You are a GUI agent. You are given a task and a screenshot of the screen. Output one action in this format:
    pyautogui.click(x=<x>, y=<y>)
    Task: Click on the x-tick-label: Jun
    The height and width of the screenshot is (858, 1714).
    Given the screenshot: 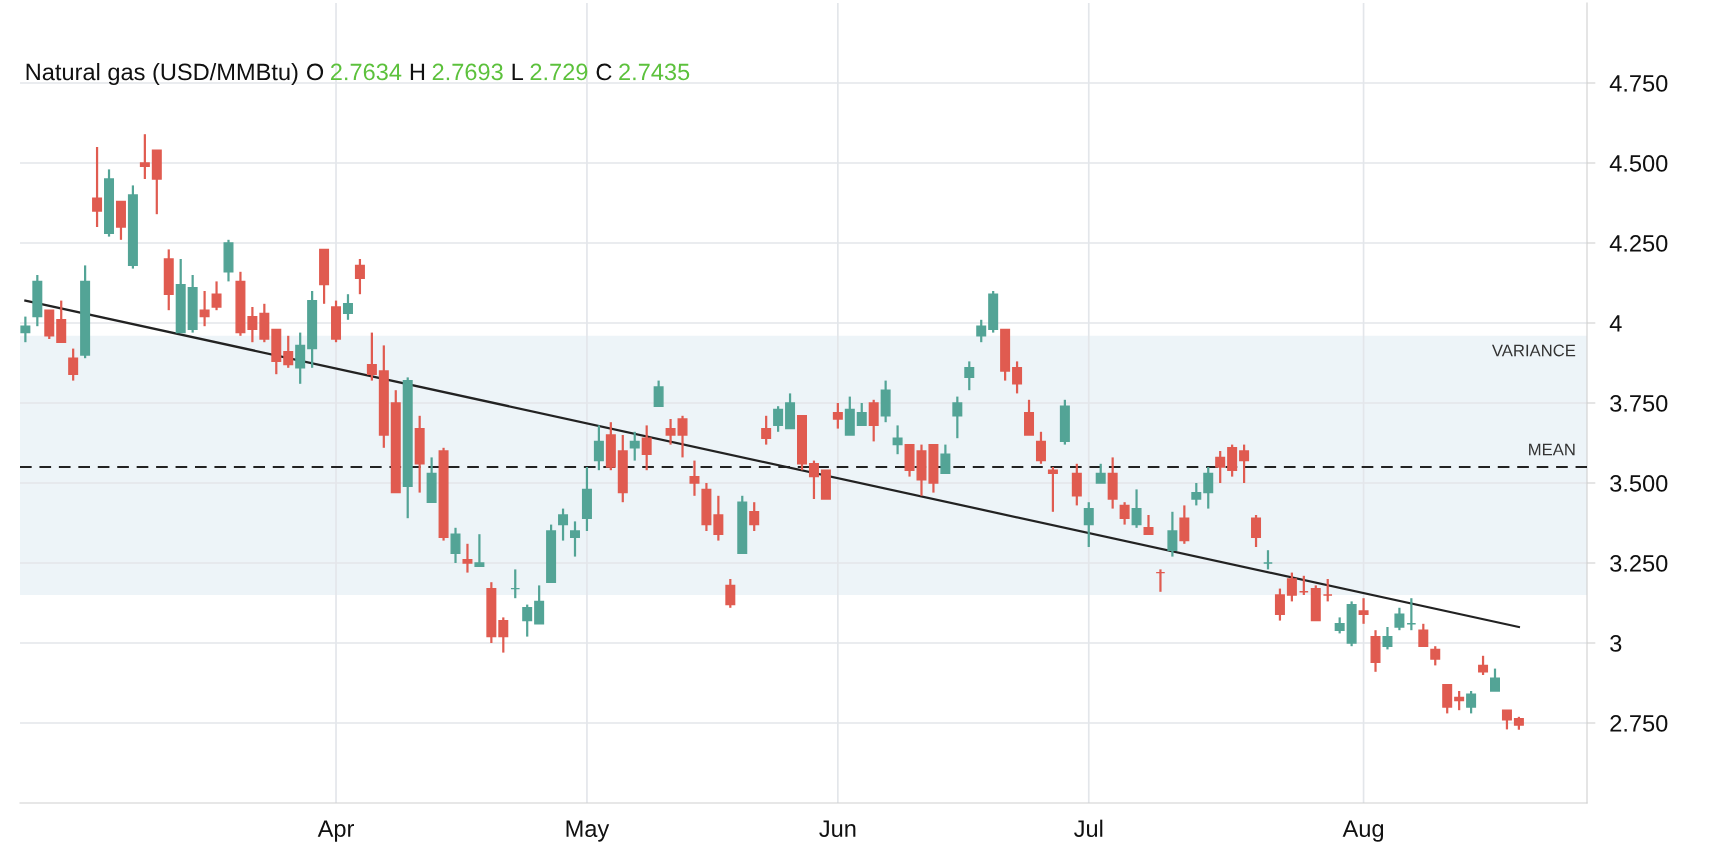 What is the action you would take?
    pyautogui.click(x=837, y=829)
    